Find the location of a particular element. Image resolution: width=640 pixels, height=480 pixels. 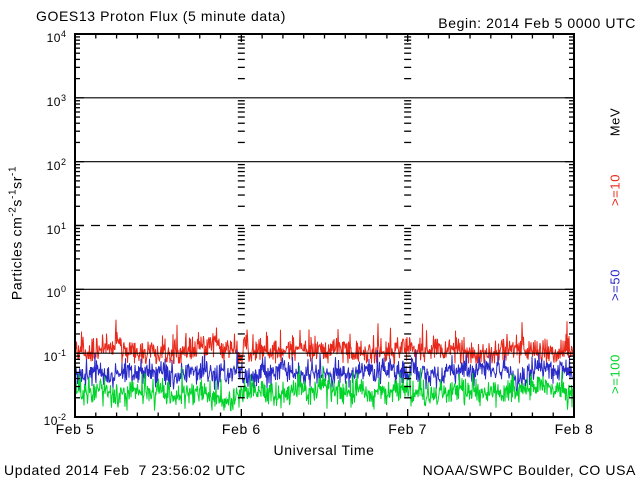

y-tick-label: 10² is located at coordinates (56, 164).